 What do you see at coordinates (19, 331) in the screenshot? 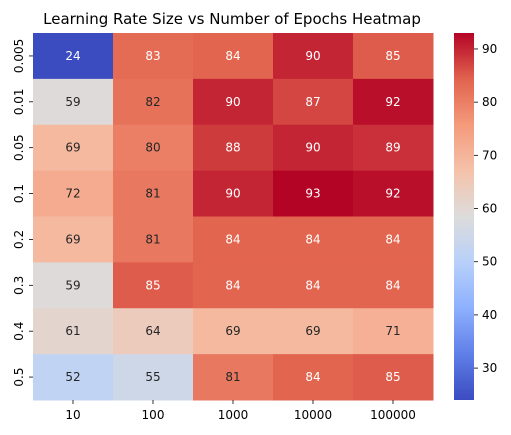
I see `y-tick-label: 0.4` at bounding box center [19, 331].